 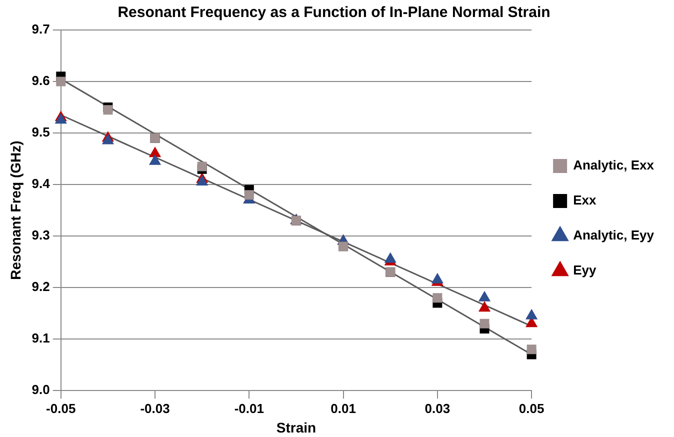 I want to click on legend-label: Analytic, Exx, so click(x=614, y=165).